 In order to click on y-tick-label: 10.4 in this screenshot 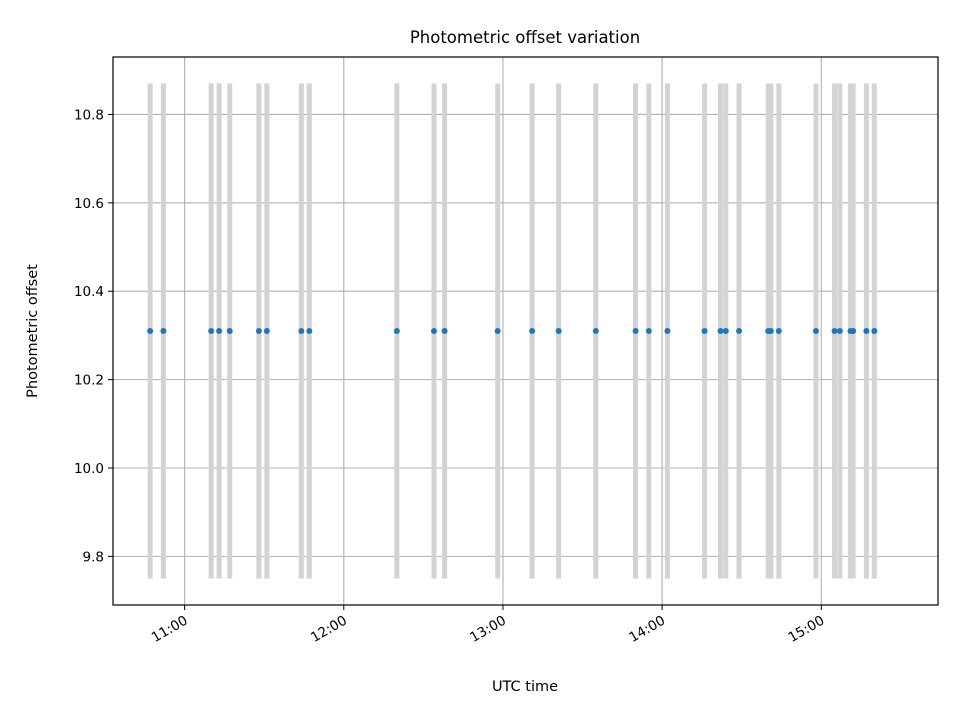, I will do `click(89, 292)`.